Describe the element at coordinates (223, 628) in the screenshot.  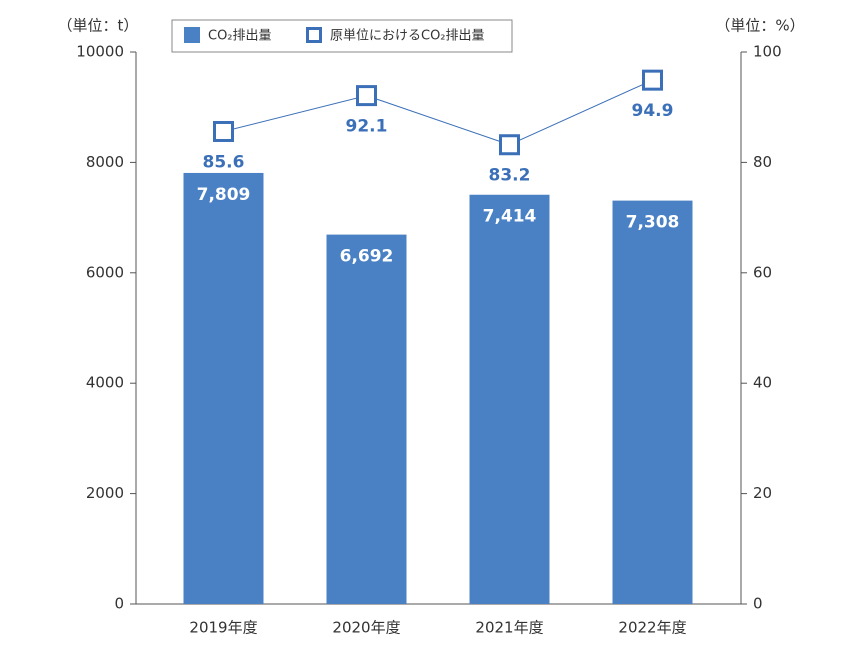
I see `x-tick-label: 2019年度` at that location.